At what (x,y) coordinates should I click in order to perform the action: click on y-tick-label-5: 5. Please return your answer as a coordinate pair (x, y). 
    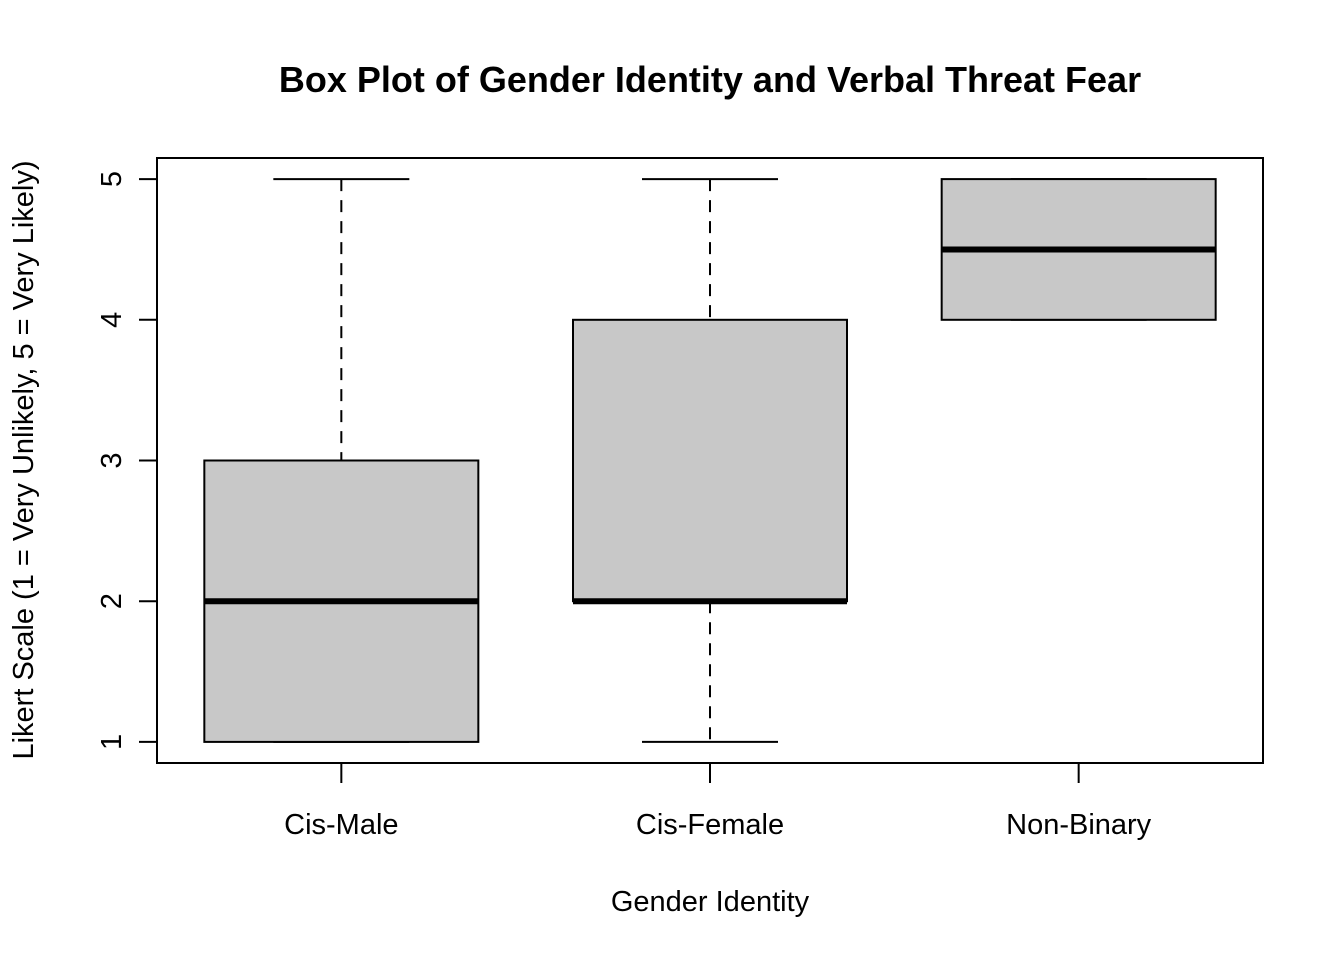
    Looking at the image, I should click on (112, 179).